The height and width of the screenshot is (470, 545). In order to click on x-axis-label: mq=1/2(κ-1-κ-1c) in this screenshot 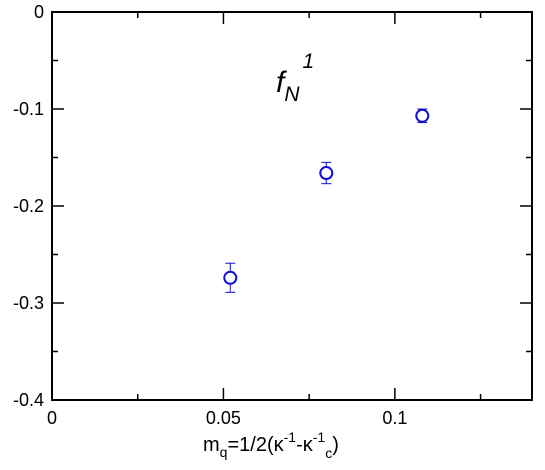, I will do `click(271, 445)`.